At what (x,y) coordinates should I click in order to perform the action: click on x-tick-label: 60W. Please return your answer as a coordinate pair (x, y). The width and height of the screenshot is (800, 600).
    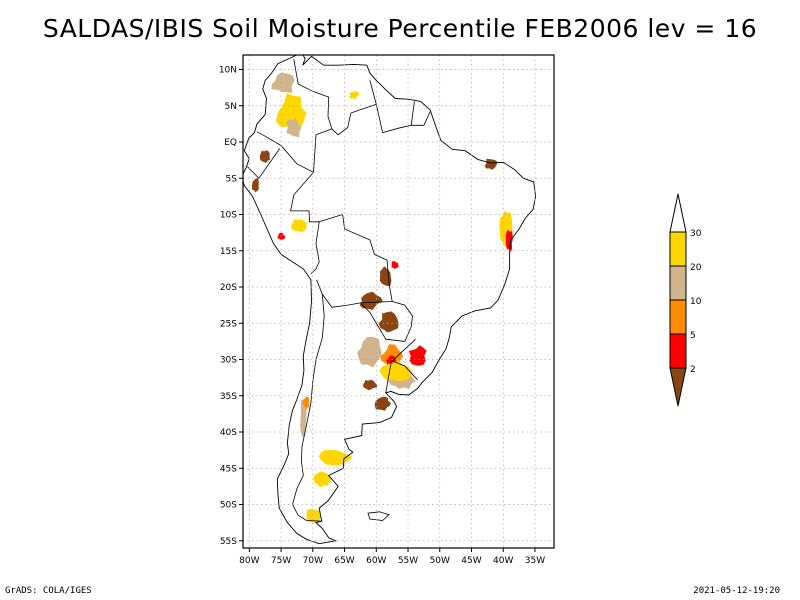
    Looking at the image, I should click on (376, 561).